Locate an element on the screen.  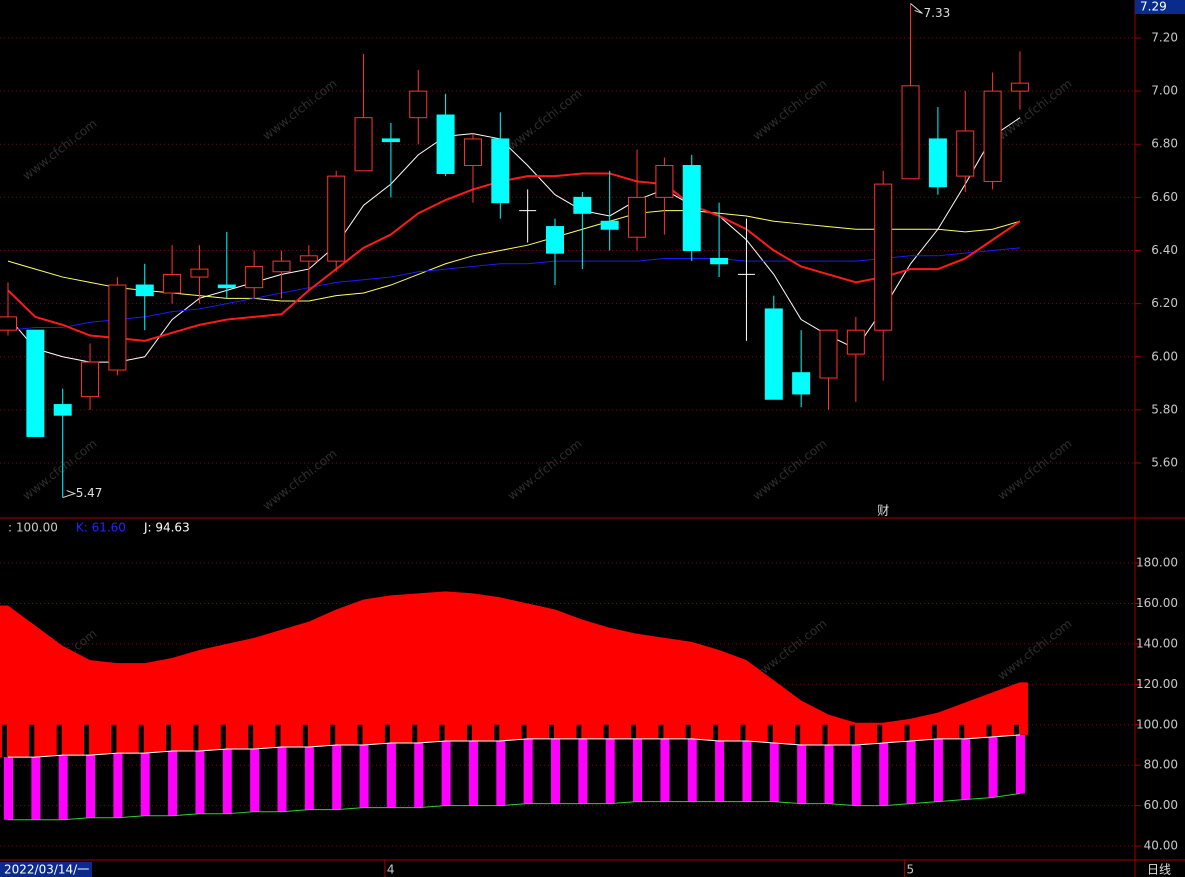
y-tick-label: 6.60 is located at coordinates (1164, 197).